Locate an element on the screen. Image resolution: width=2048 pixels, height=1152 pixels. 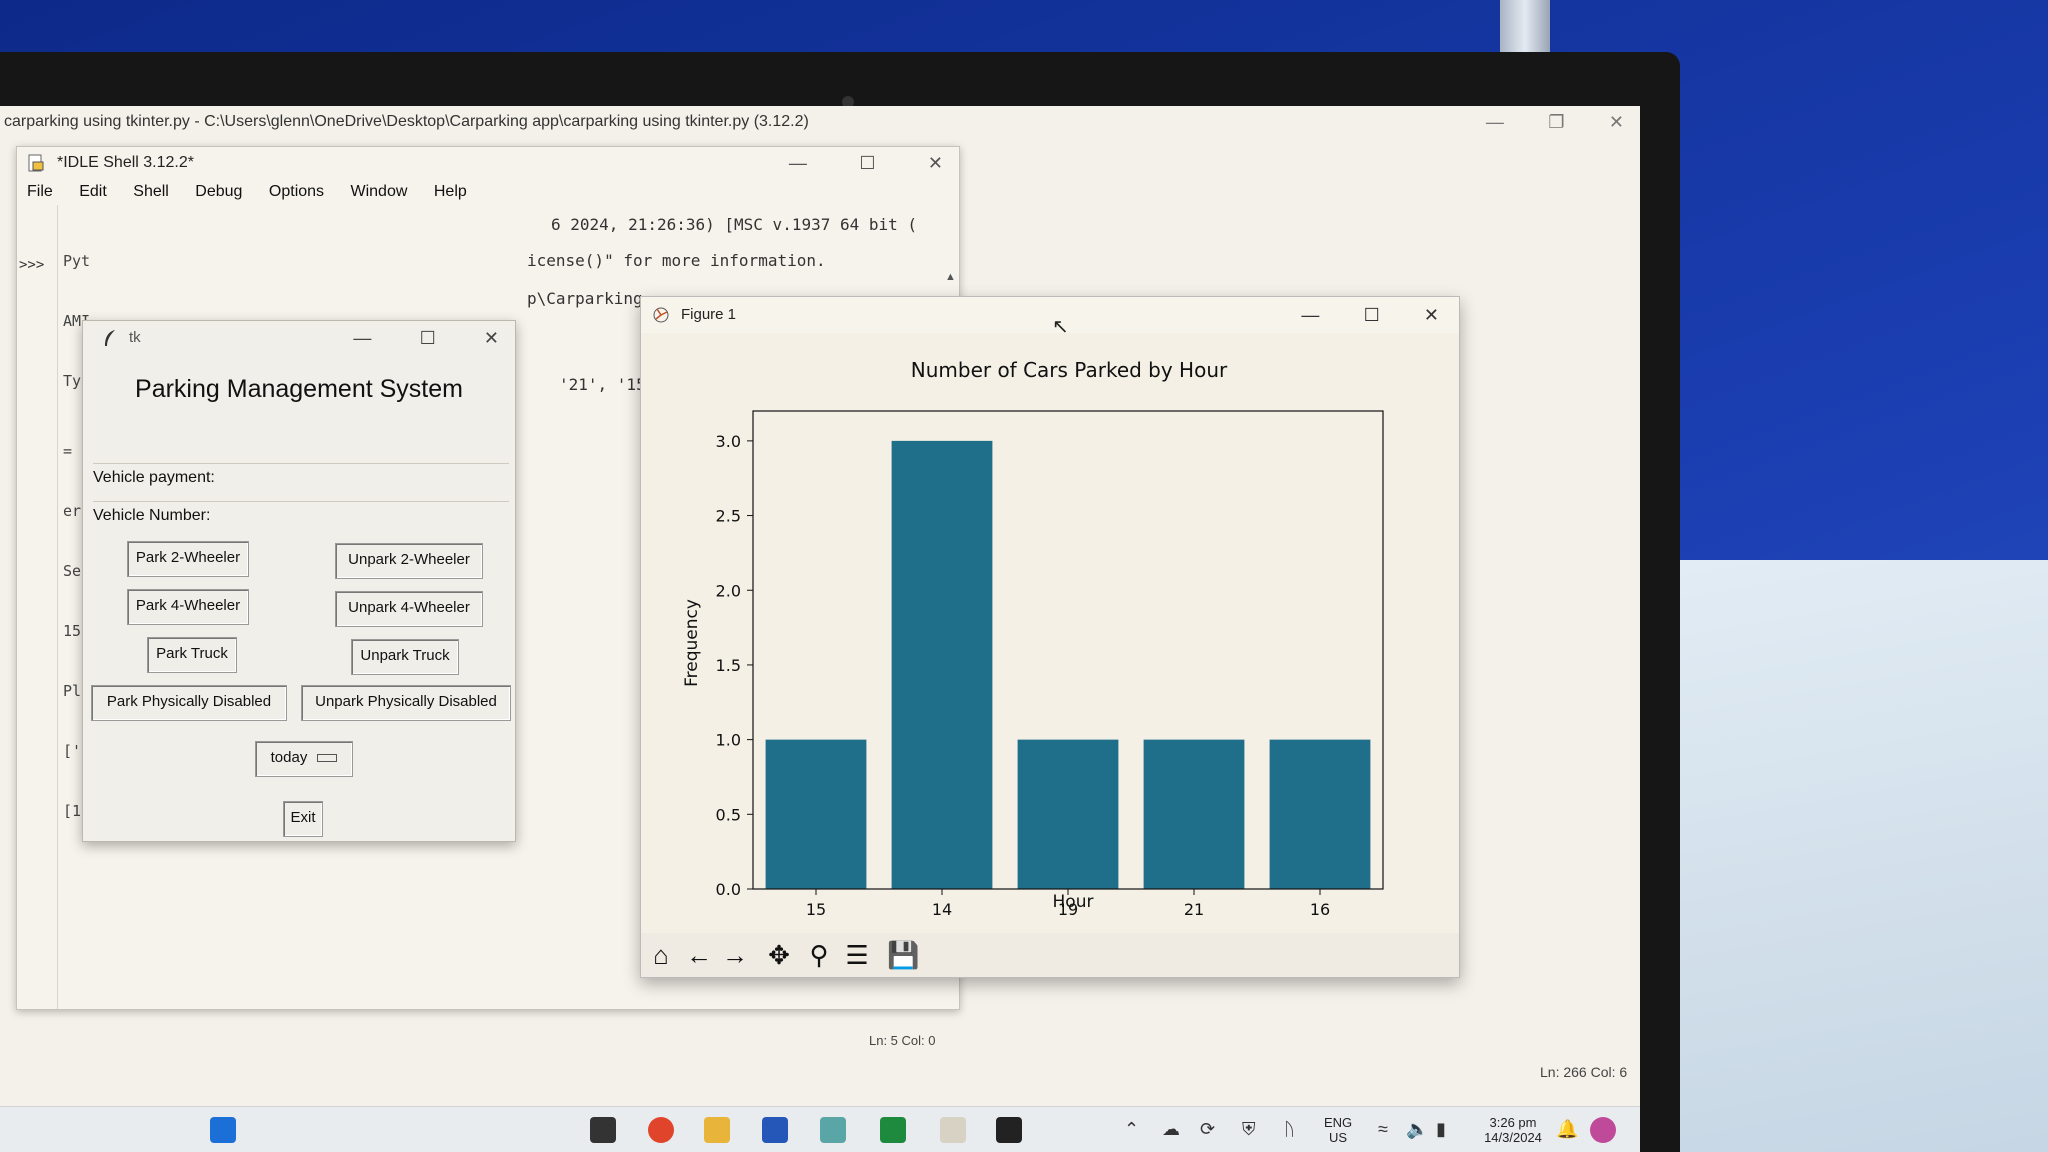
park-truck-button: Park Truck is located at coordinates (192, 655).